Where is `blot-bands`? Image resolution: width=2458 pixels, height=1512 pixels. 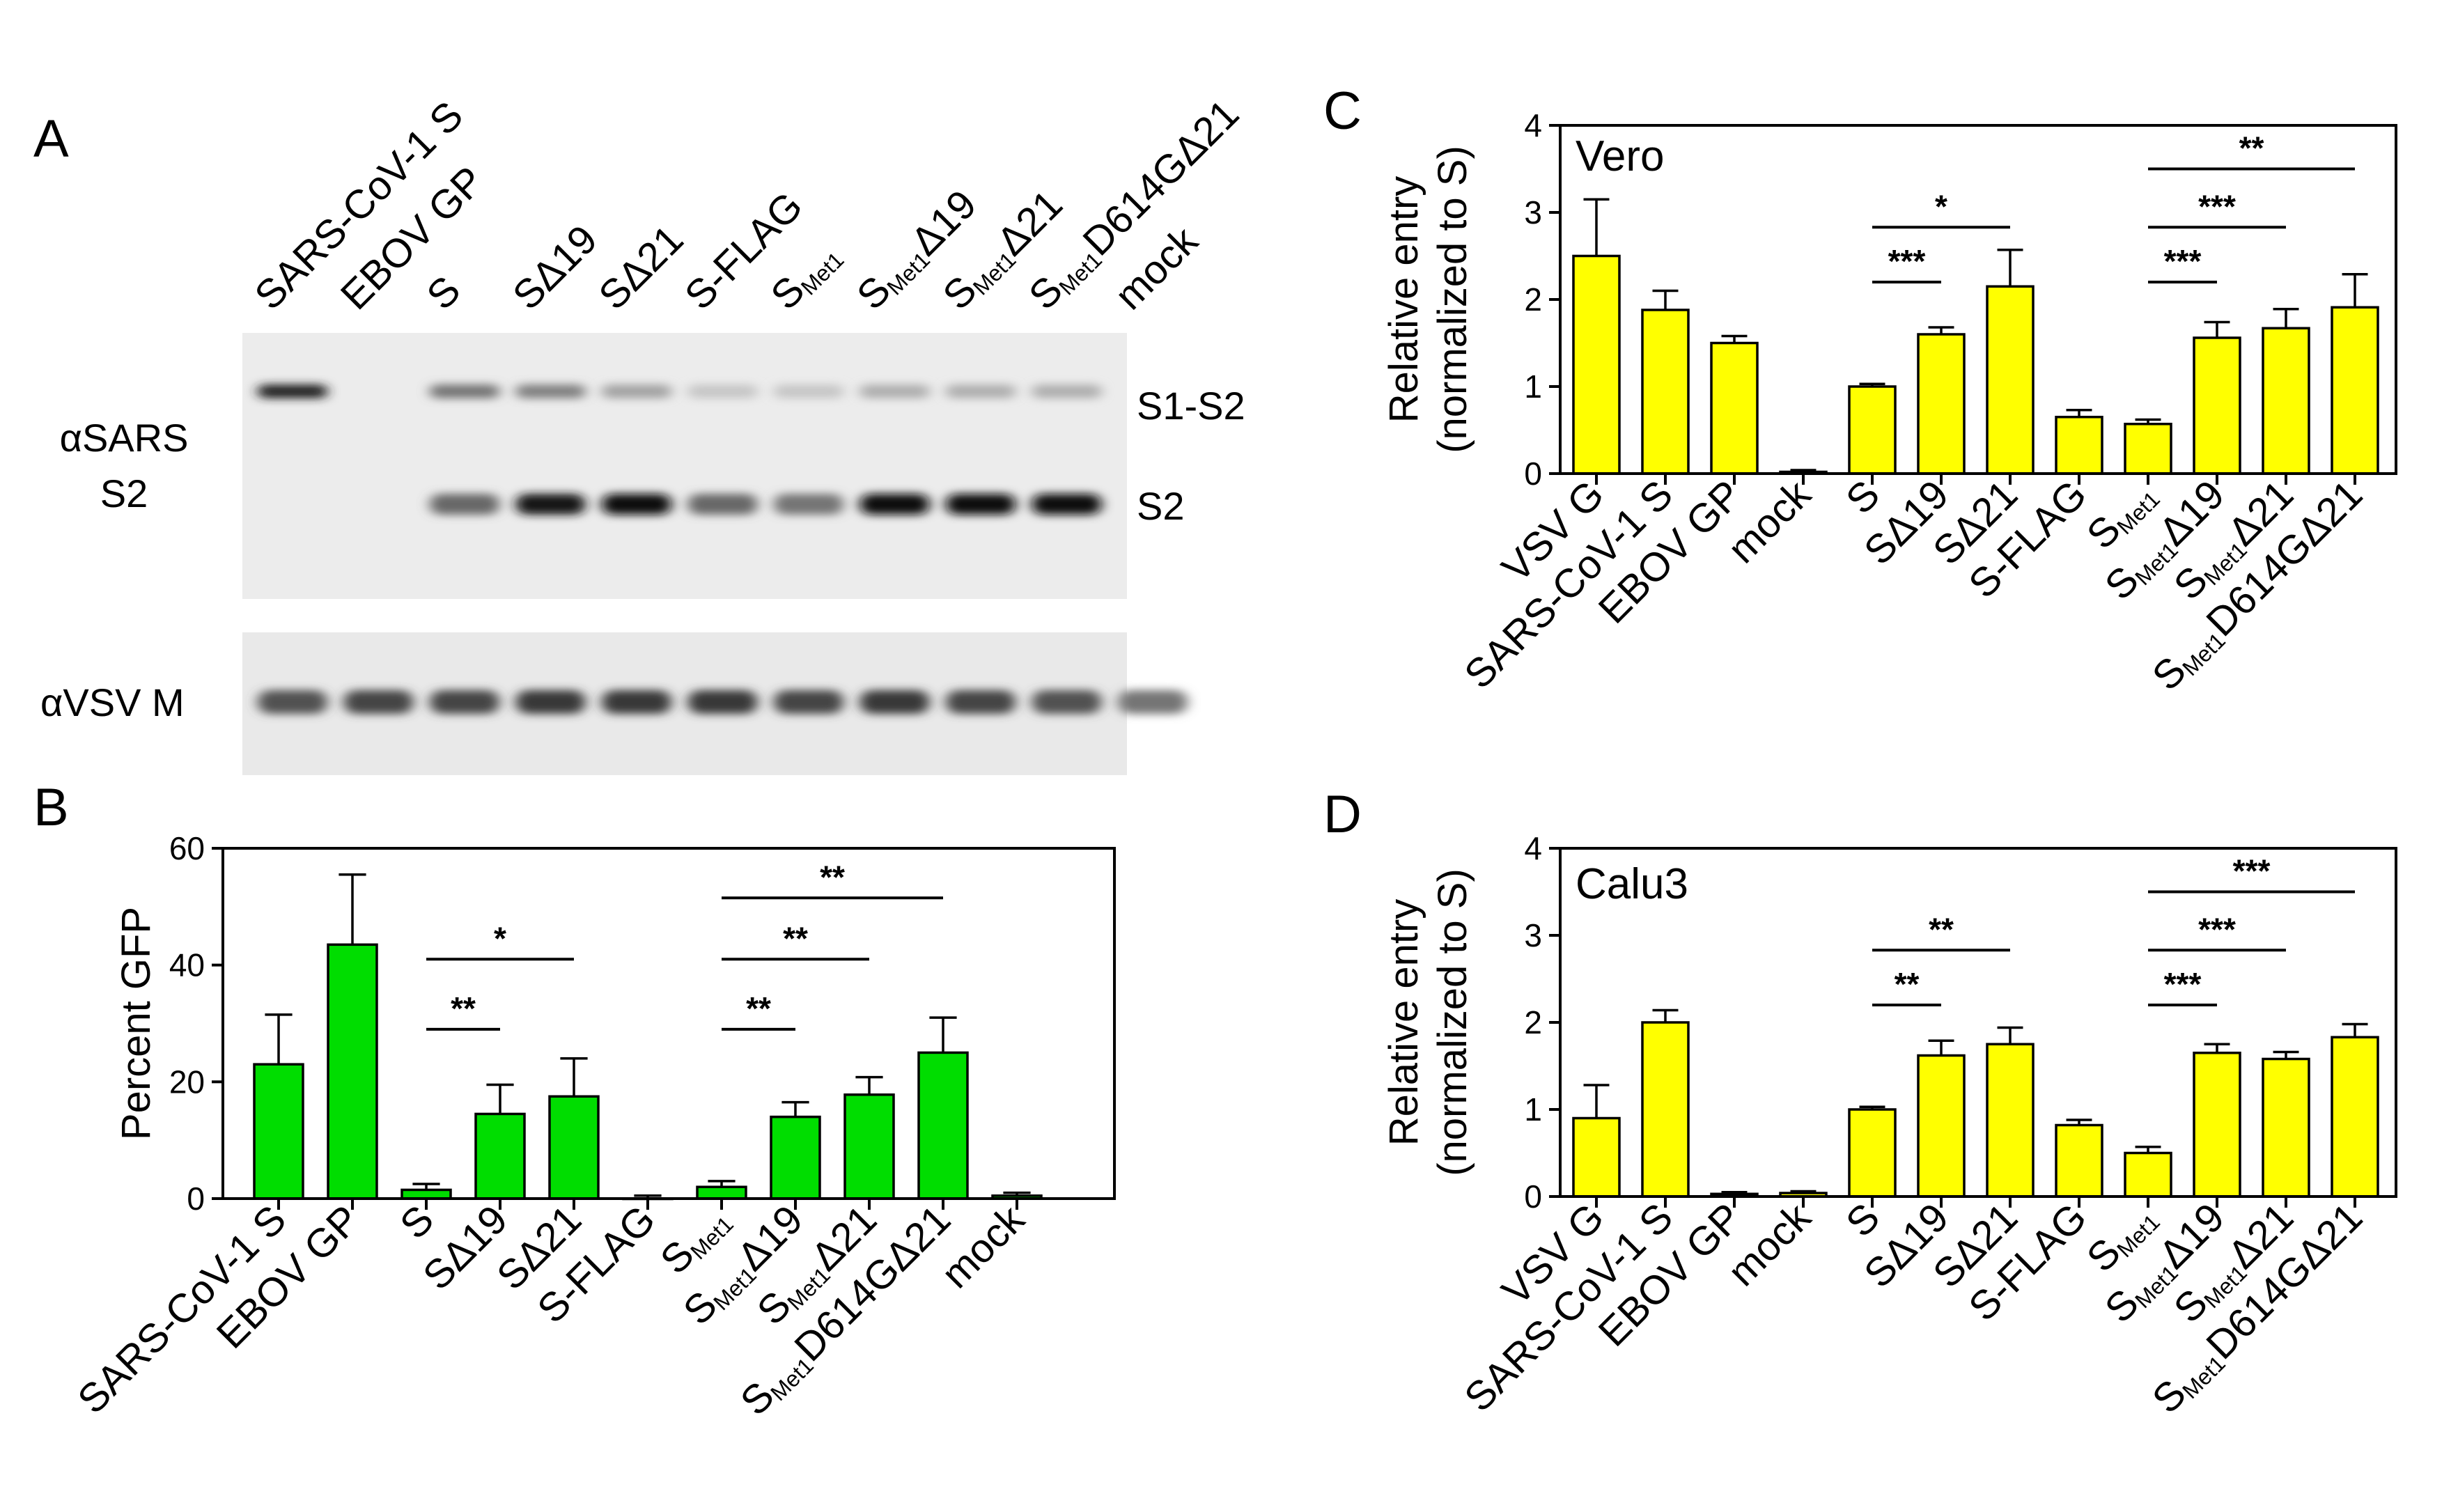
blot-bands is located at coordinates (723, 549).